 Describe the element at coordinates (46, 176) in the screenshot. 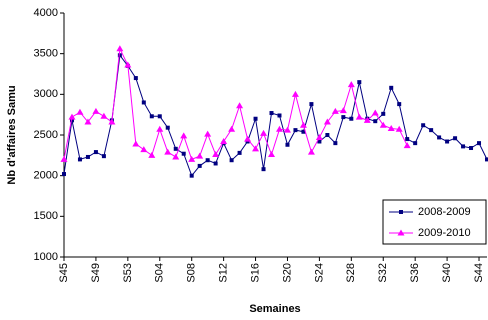

I see `y-tick-label: 2000` at that location.